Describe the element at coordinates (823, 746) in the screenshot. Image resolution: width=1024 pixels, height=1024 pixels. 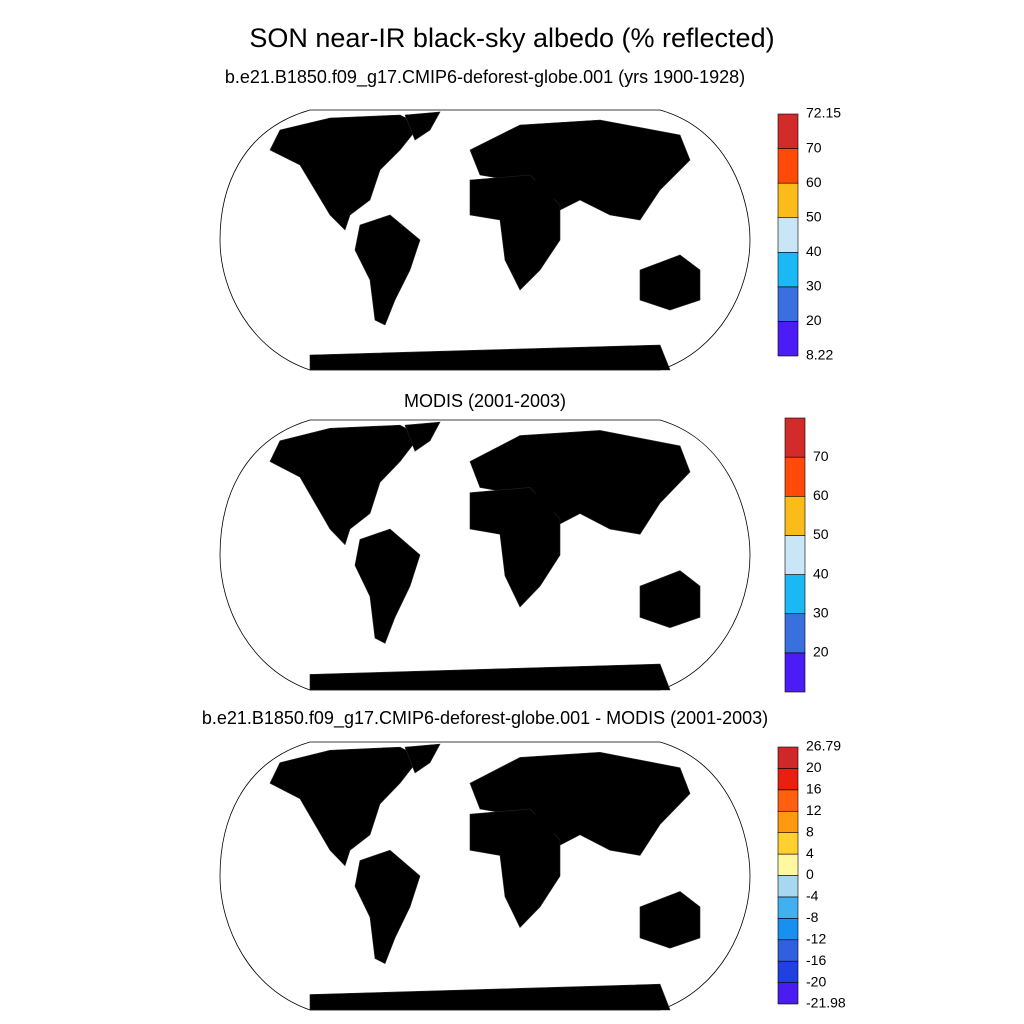
I see `colorbar-label: 26.79` at that location.